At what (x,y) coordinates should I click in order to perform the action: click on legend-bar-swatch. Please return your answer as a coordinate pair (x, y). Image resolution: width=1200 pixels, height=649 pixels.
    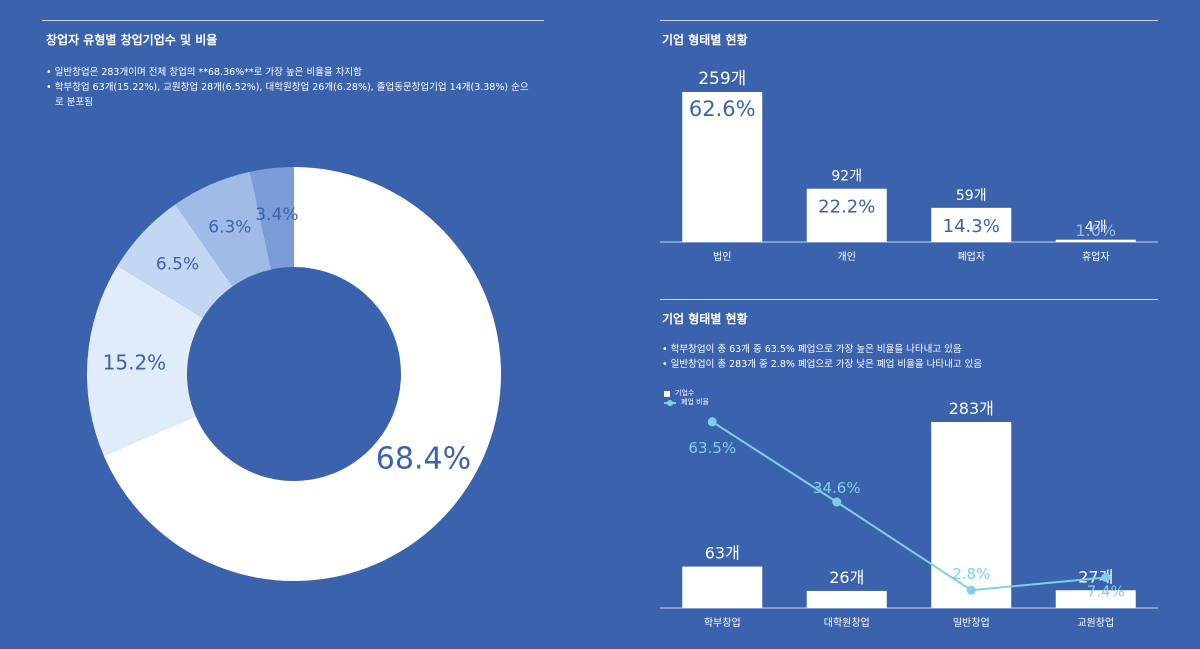
    Looking at the image, I should click on (667, 393).